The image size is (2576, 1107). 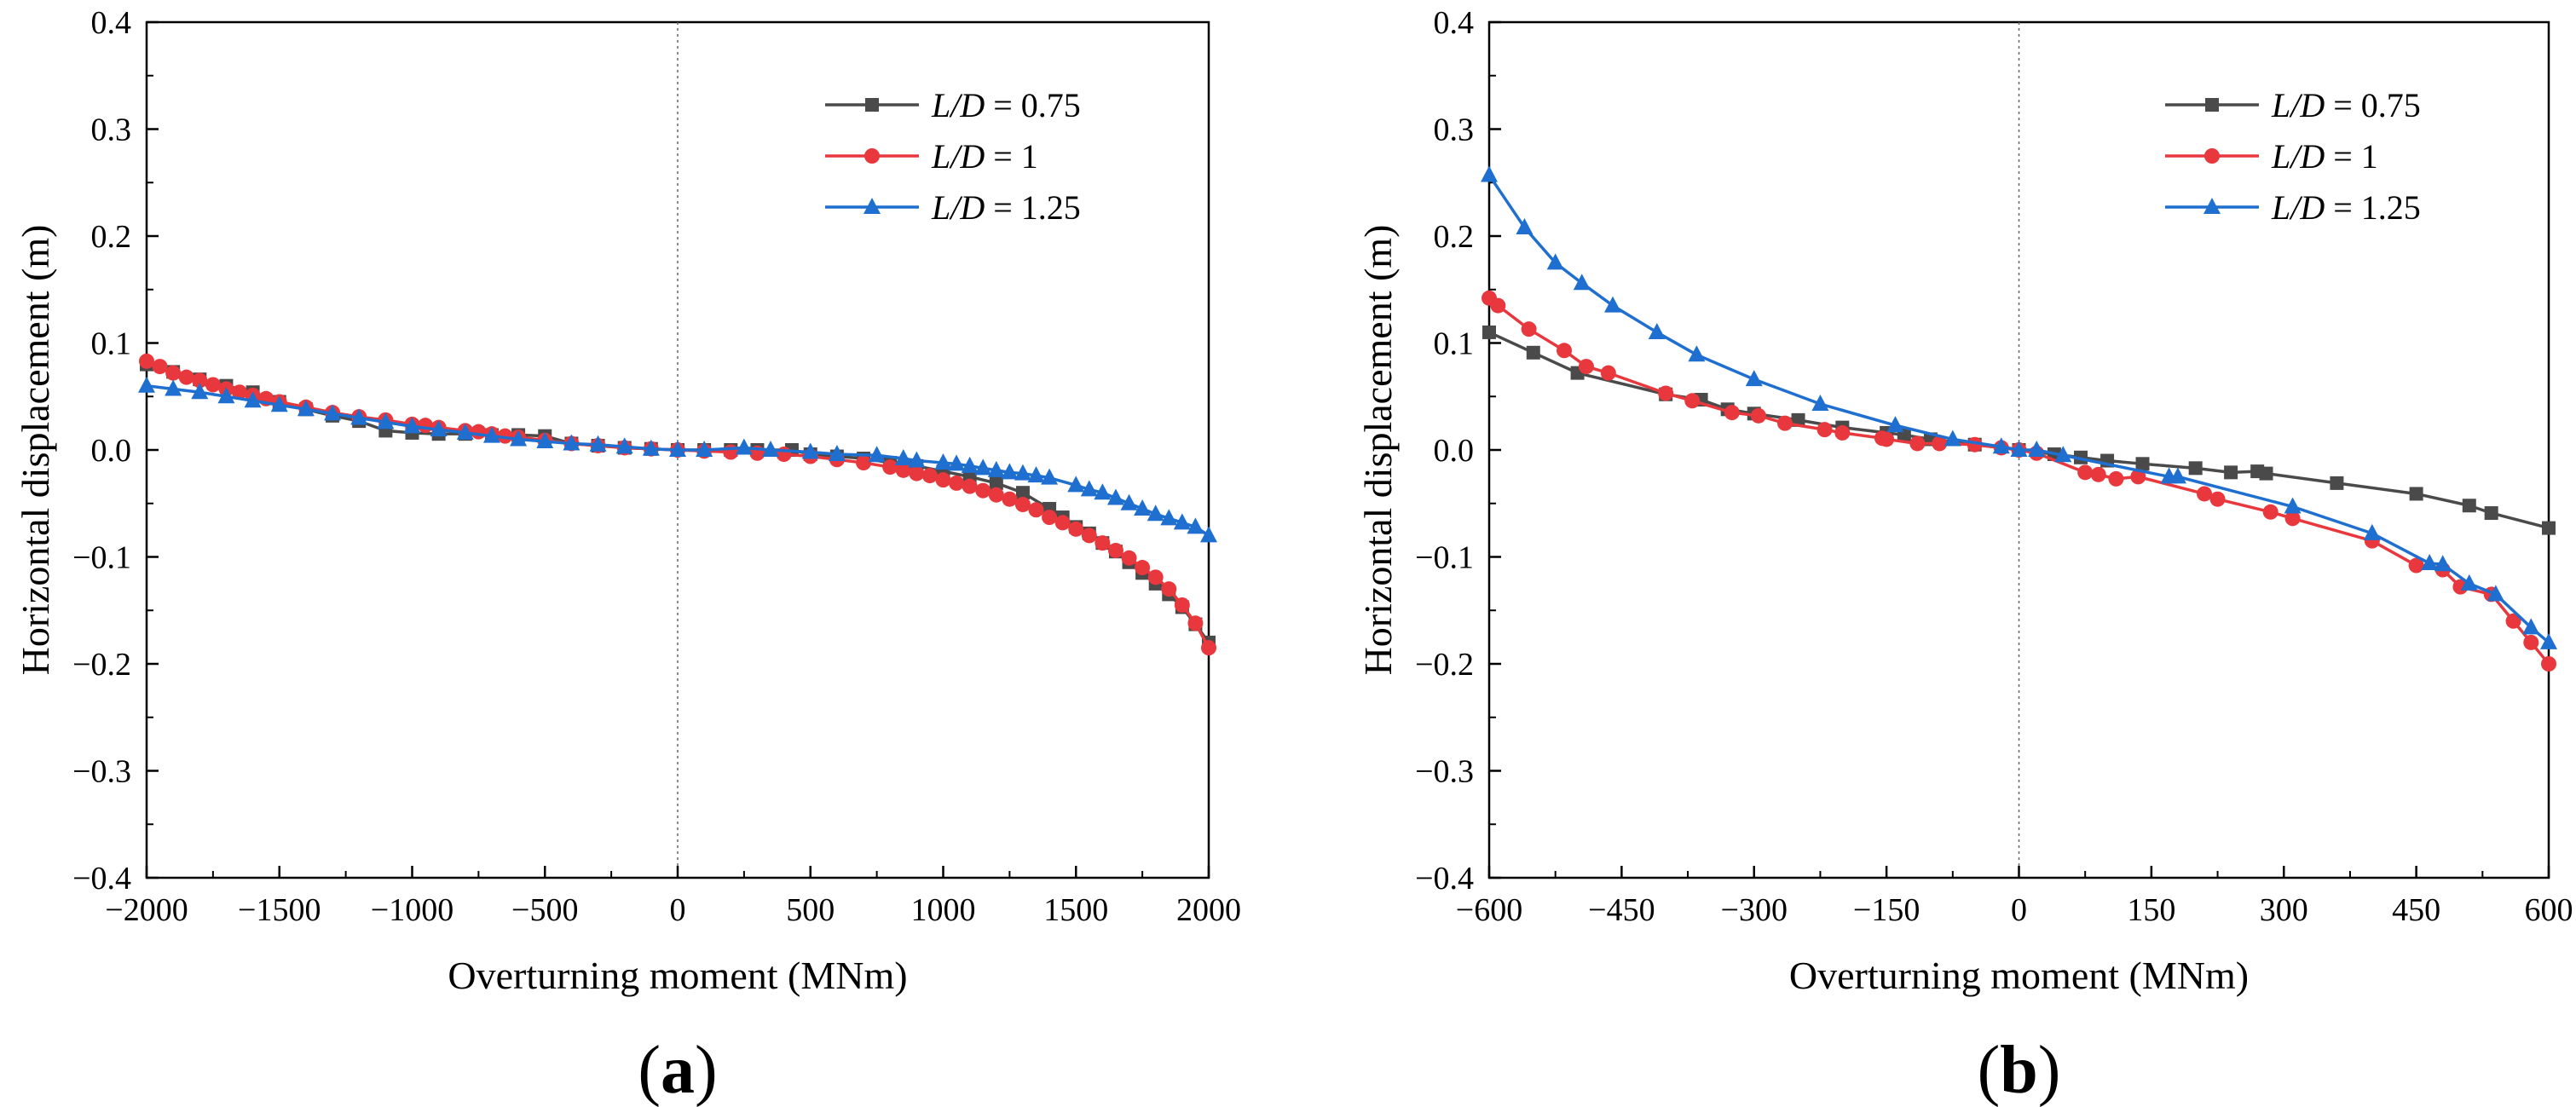 What do you see at coordinates (677, 459) in the screenshot?
I see `series-triangle` at bounding box center [677, 459].